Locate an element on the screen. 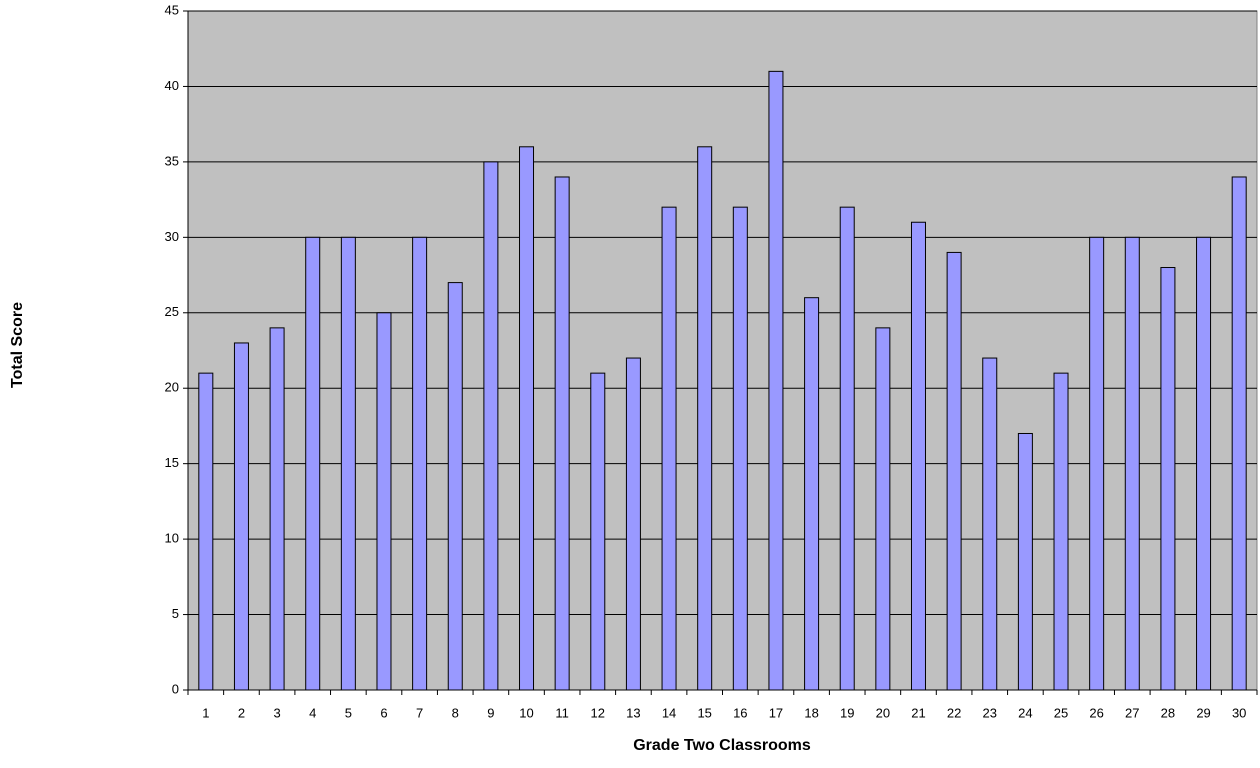 Image resolution: width=1260 pixels, height=768 pixels. x-tick-label: 29 is located at coordinates (1203, 712).